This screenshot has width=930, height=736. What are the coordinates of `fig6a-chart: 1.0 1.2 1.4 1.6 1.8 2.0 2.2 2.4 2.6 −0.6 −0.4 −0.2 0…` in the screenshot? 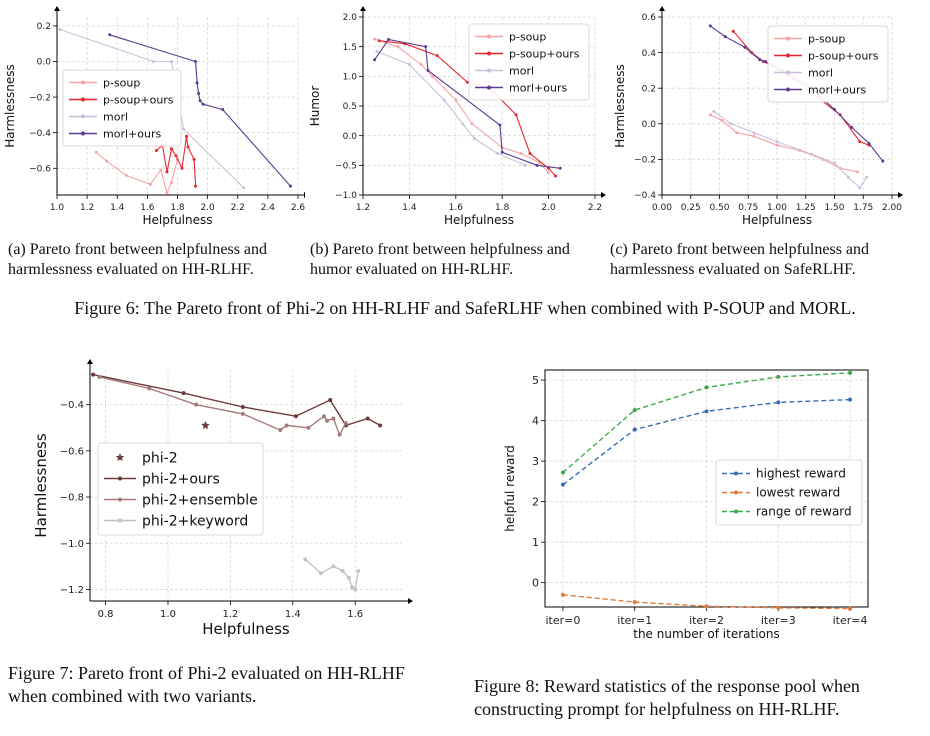 It's located at (154, 116).